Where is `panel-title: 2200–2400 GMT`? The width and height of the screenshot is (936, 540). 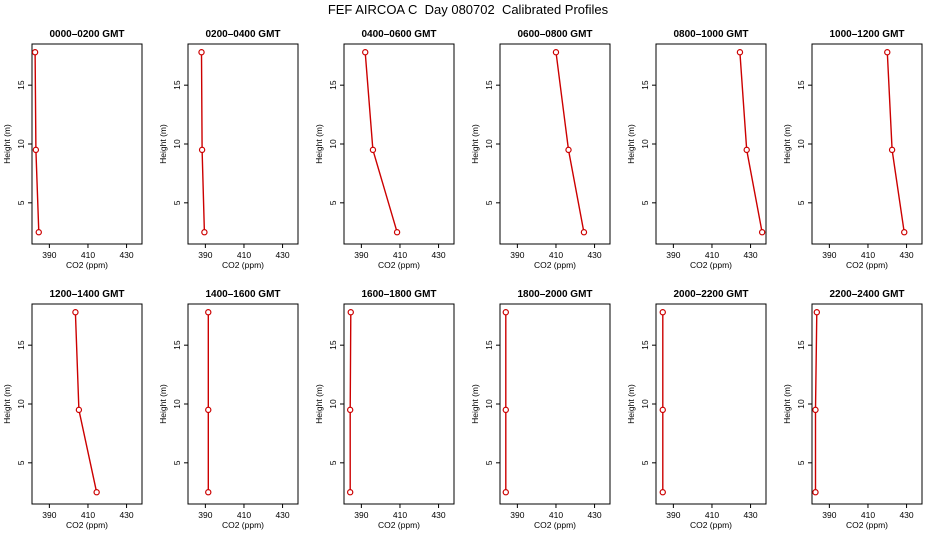
panel-title: 2200–2400 GMT is located at coordinates (866, 294).